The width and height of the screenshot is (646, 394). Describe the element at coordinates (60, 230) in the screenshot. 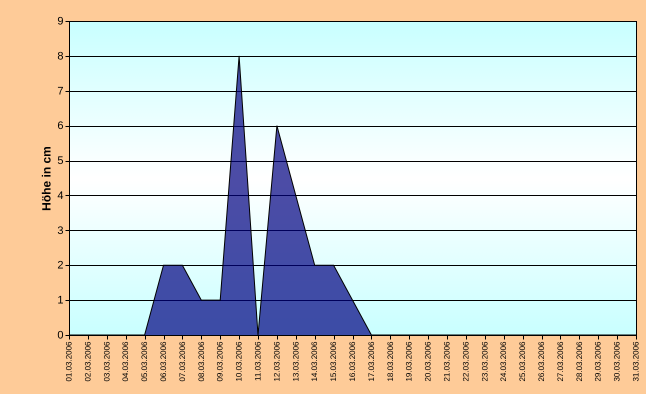

I see `y-tick-label: 3` at that location.